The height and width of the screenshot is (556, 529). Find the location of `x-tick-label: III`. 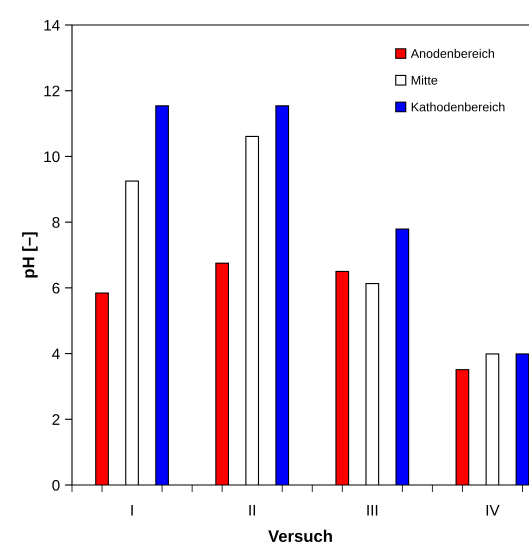

x-tick-label: III is located at coordinates (372, 510).